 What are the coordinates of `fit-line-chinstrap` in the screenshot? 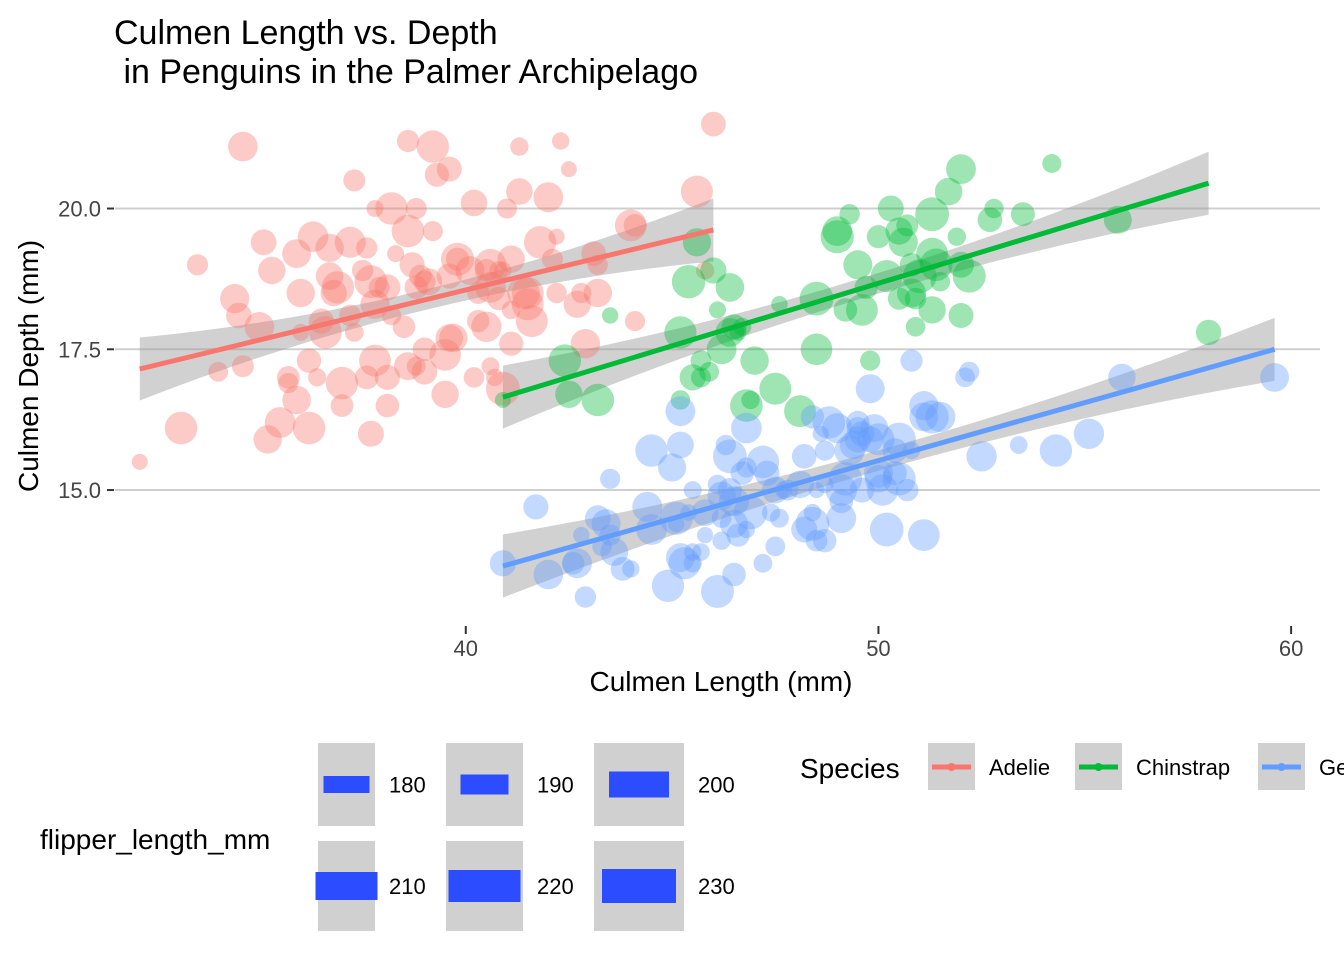 It's located at (856, 290).